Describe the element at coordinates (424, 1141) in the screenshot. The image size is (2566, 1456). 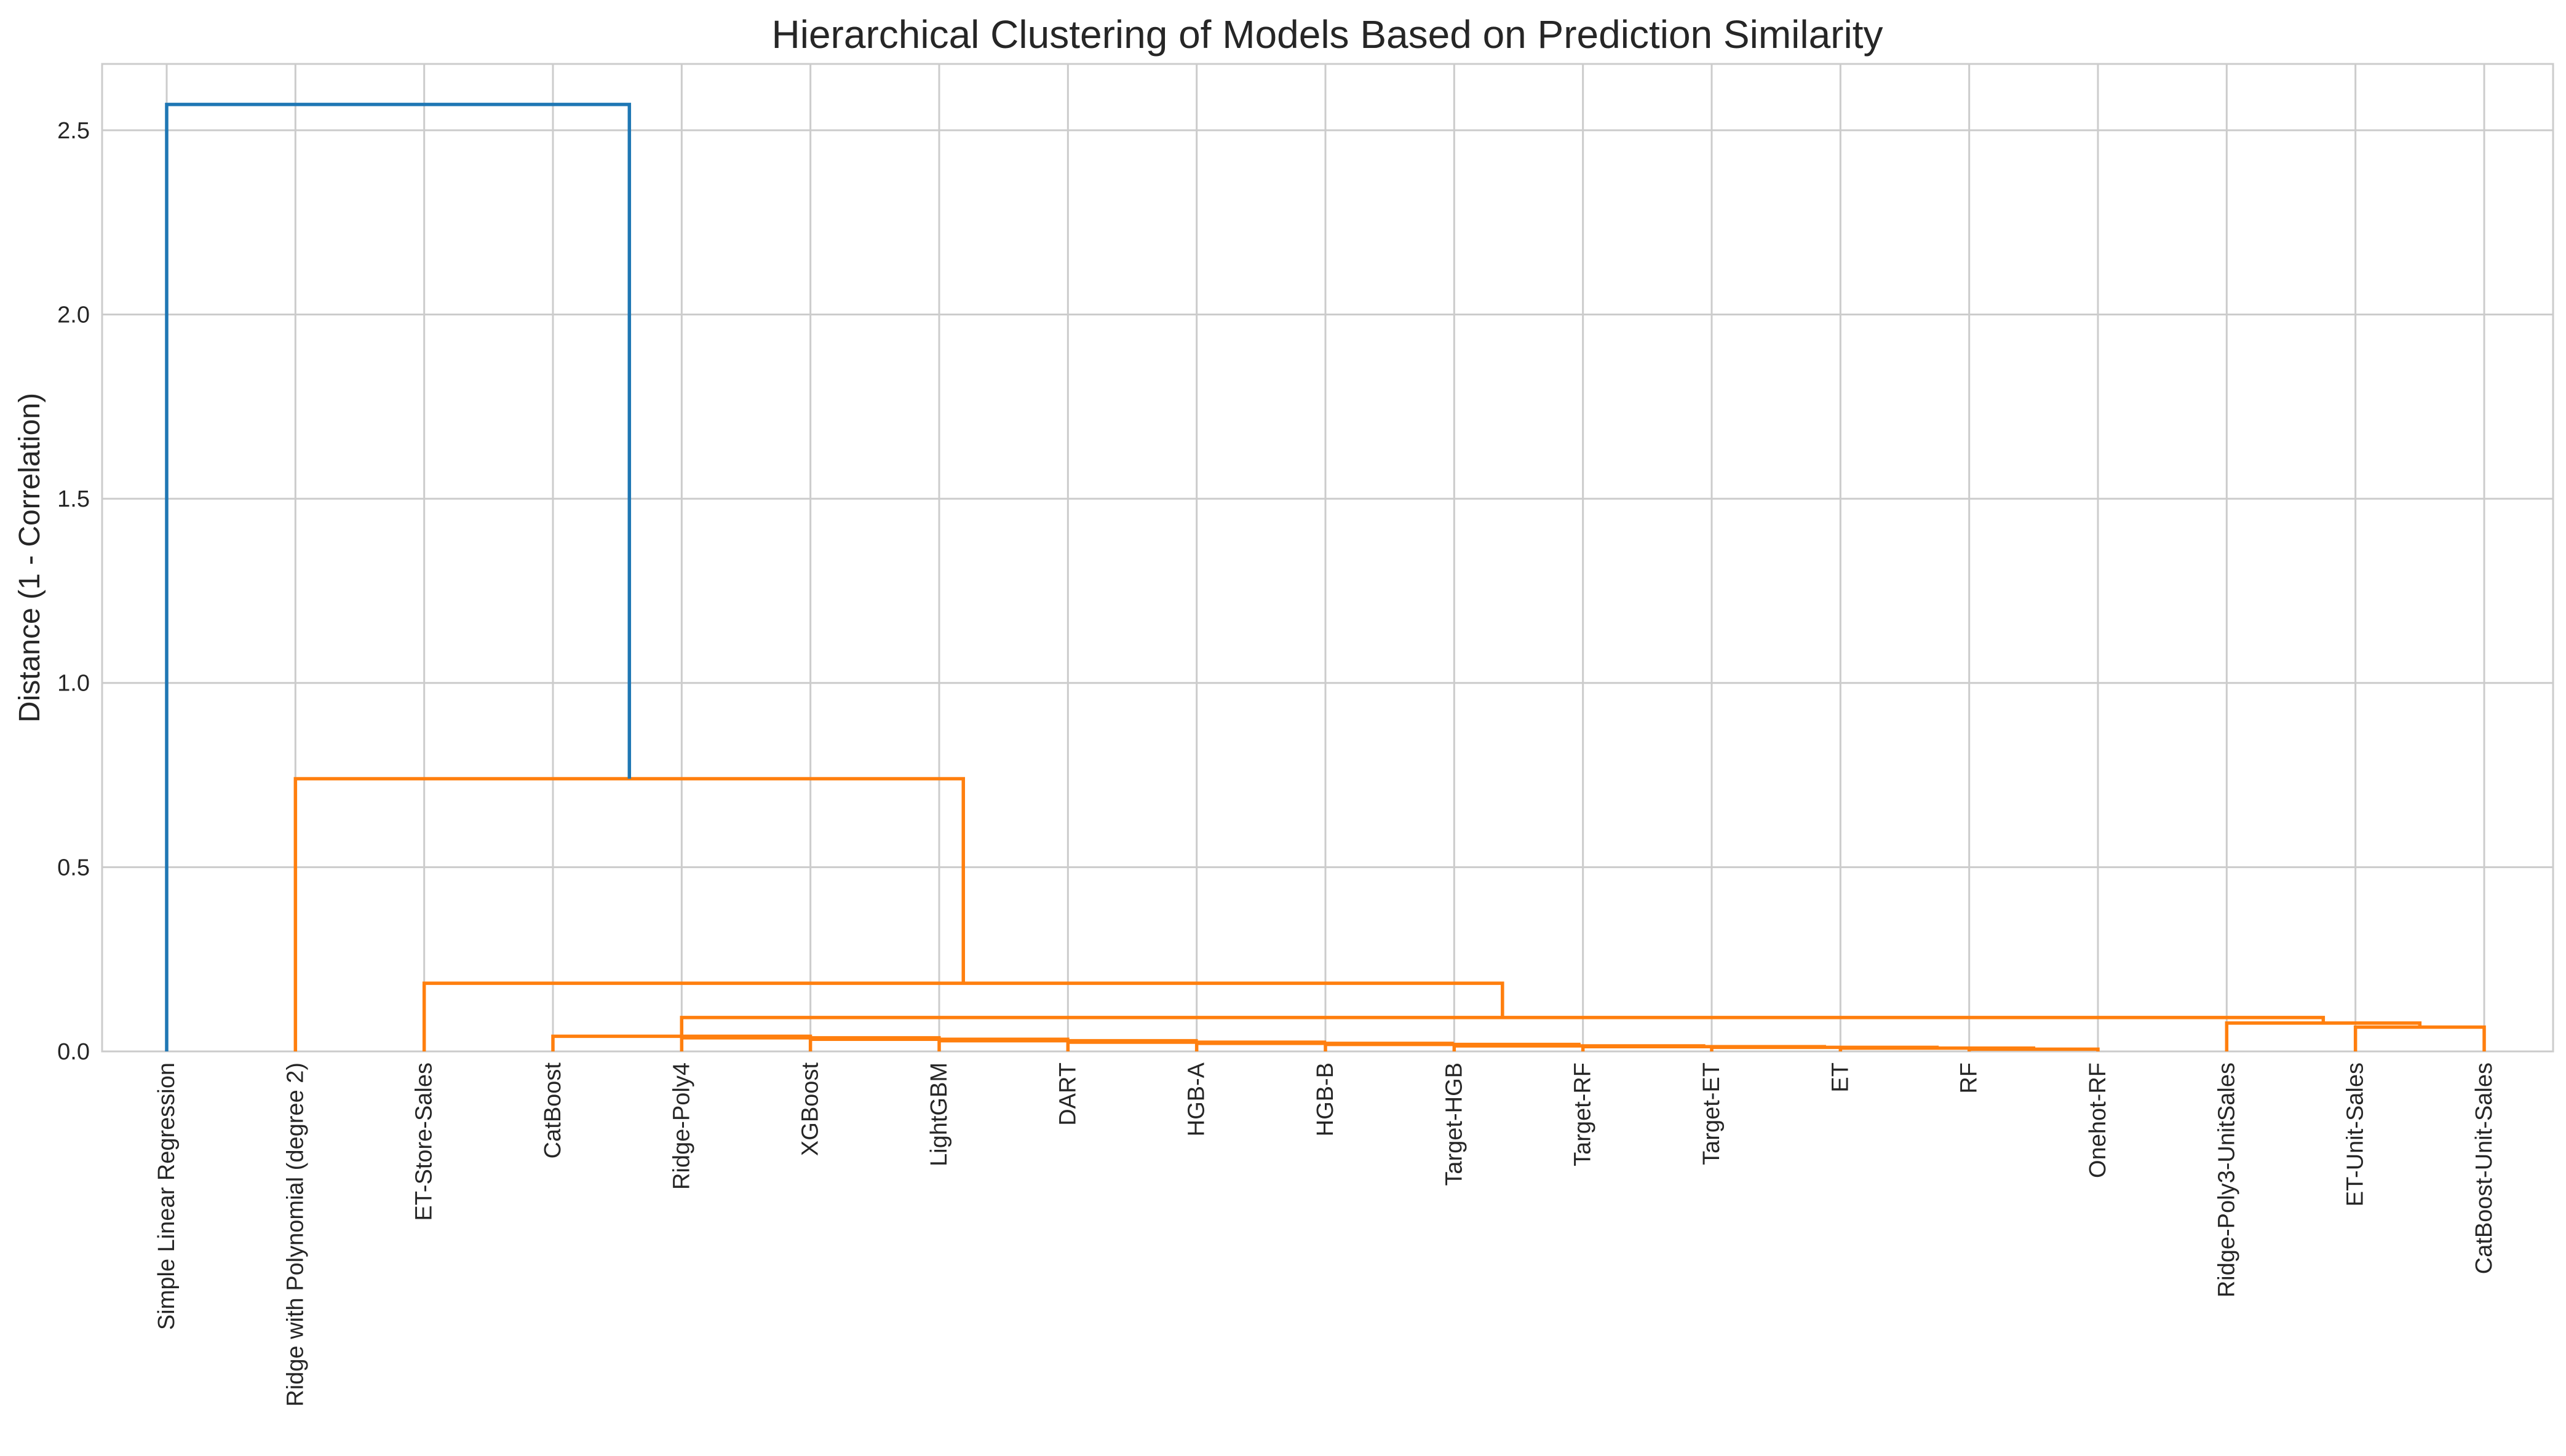
I see `leaf-label: ET-Store-Sales` at that location.